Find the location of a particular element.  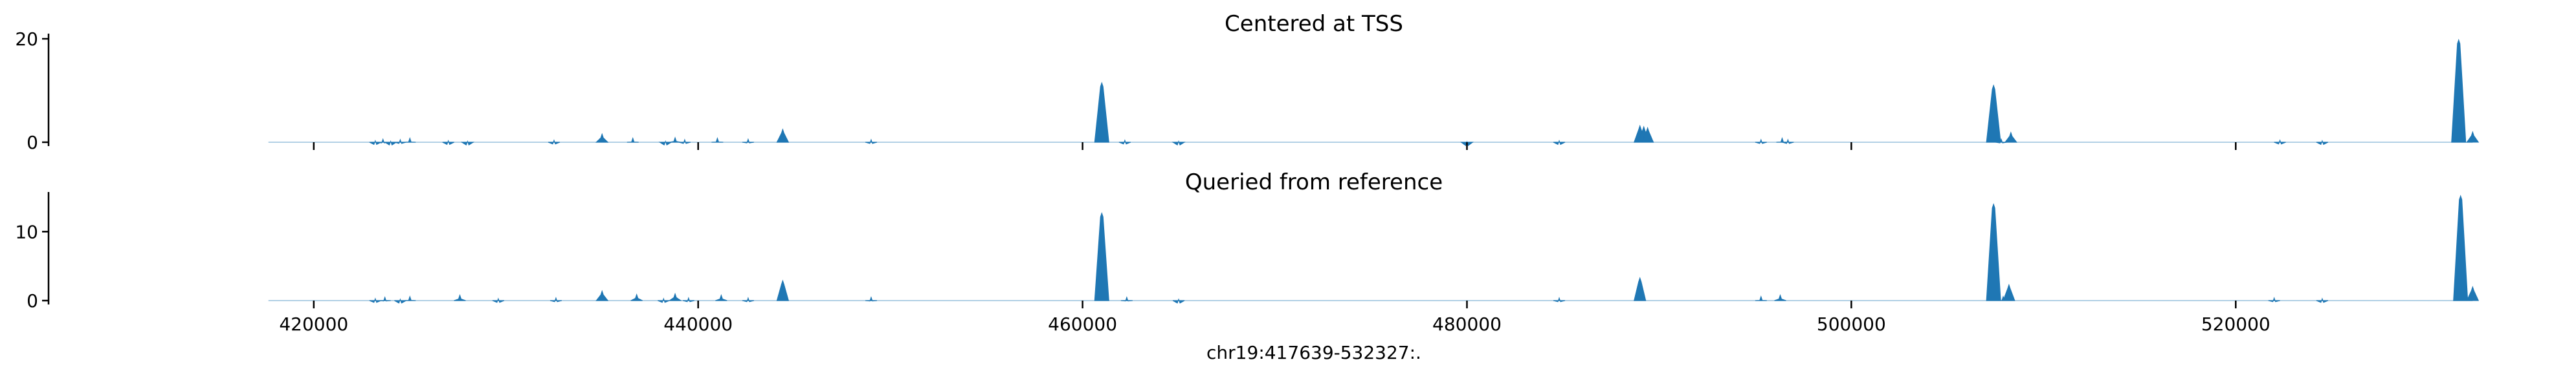

x-axis: 420000 440000 460000 480000 500000 520000 is located at coordinates (1275, 318).